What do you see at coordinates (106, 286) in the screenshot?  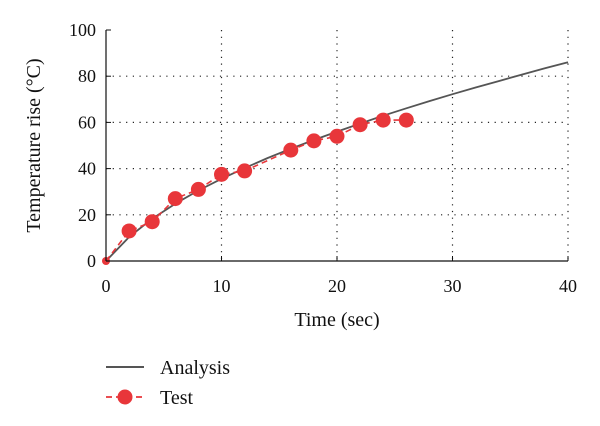 I see `x-tick-label: 0` at bounding box center [106, 286].